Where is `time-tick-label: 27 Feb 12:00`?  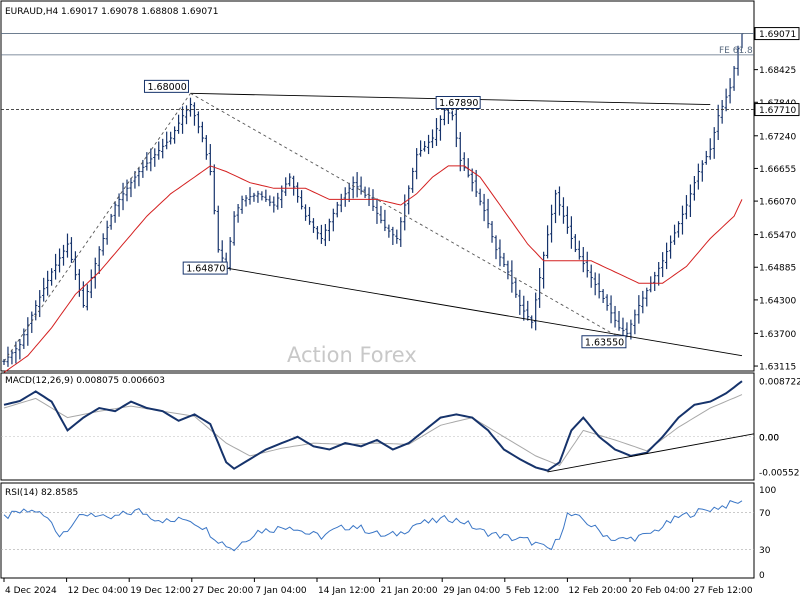 time-tick-label: 27 Feb 12:00 is located at coordinates (723, 591).